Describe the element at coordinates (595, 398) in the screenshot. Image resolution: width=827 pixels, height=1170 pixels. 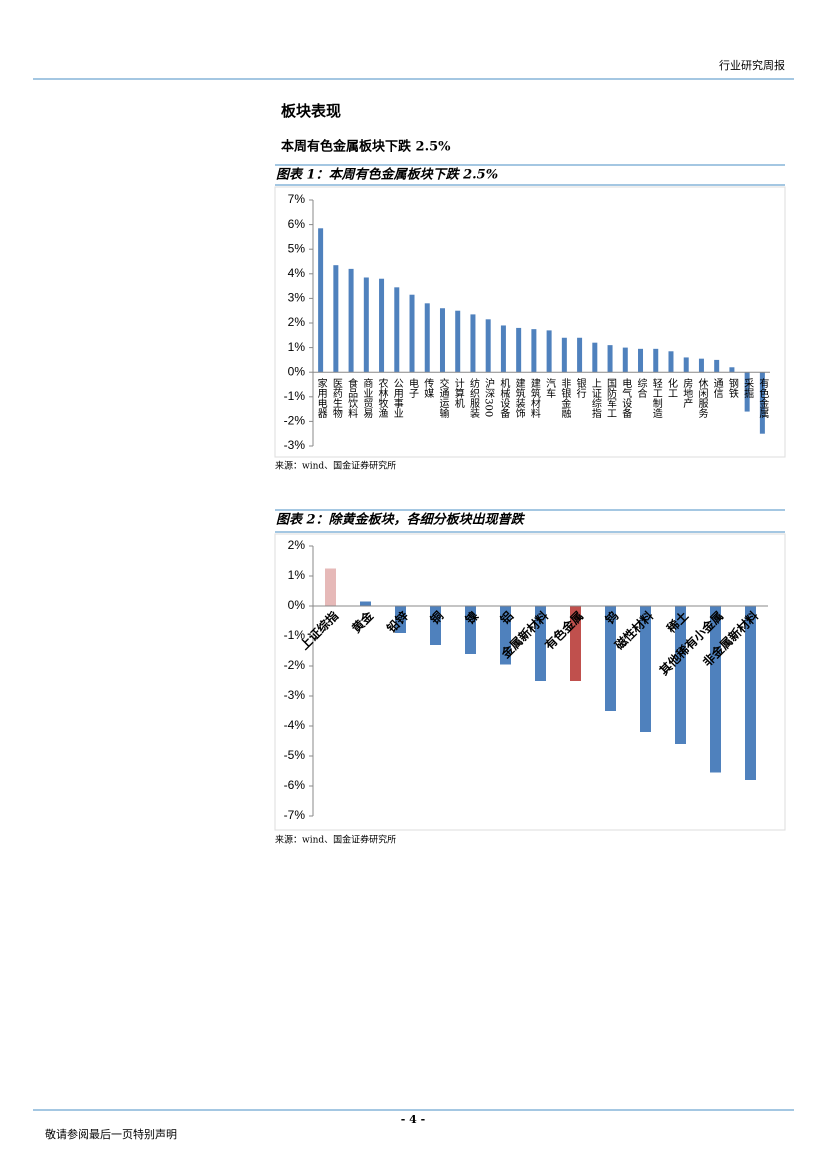
I see `x-tick-label: 上证综指` at that location.